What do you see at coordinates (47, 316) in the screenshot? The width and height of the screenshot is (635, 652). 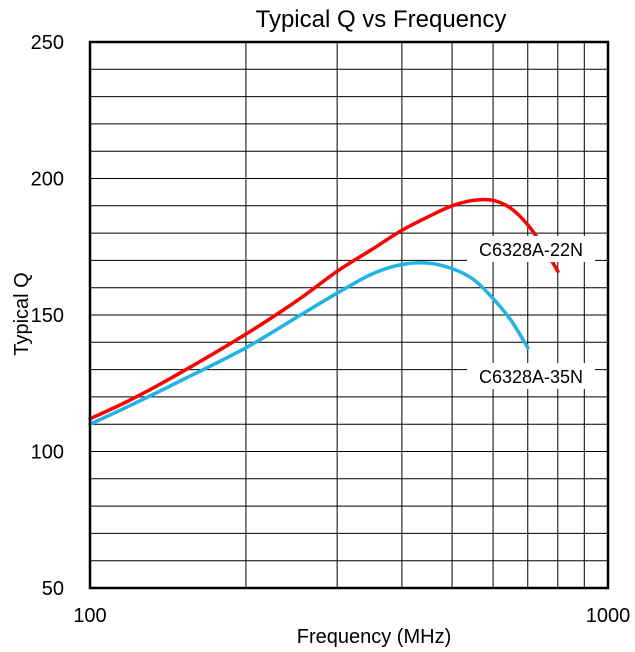 I see `y-tick-label: 150` at bounding box center [47, 316].